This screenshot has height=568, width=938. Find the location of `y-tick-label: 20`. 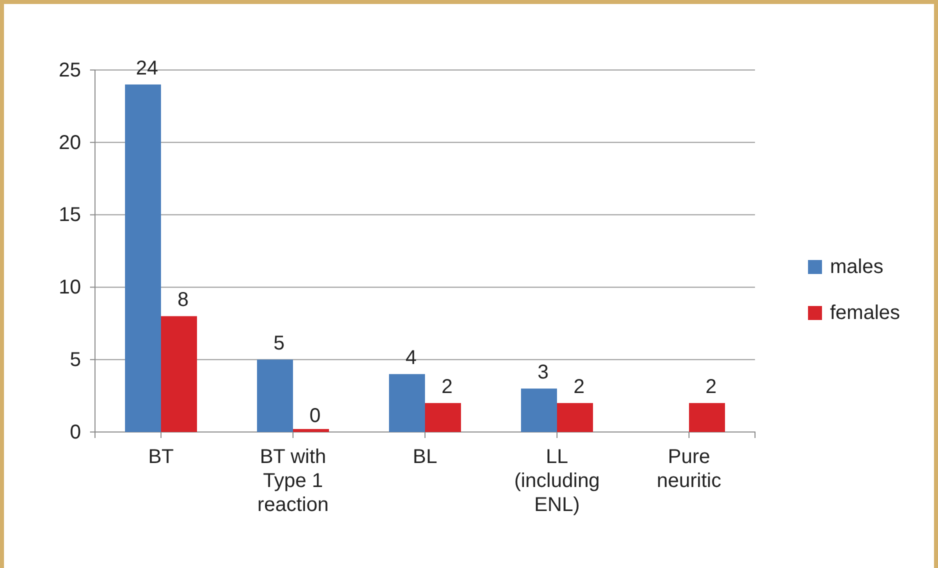

y-tick-label: 20 is located at coordinates (69, 143).